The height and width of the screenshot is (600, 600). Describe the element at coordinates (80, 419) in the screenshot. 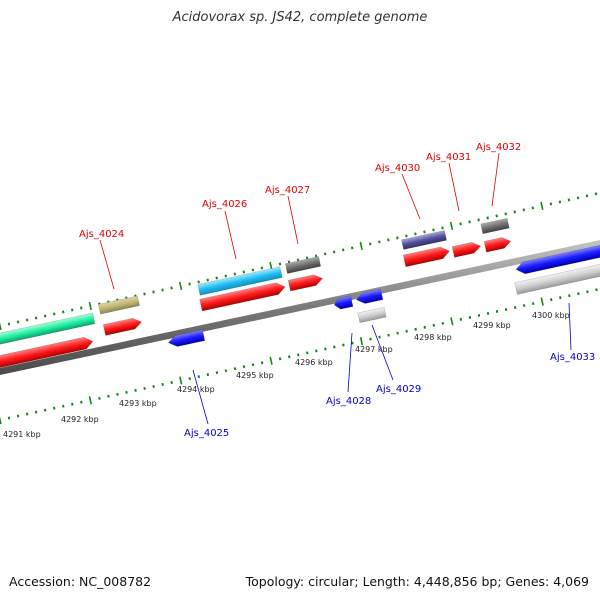

I see `scale-label: 4292 kbp` at that location.